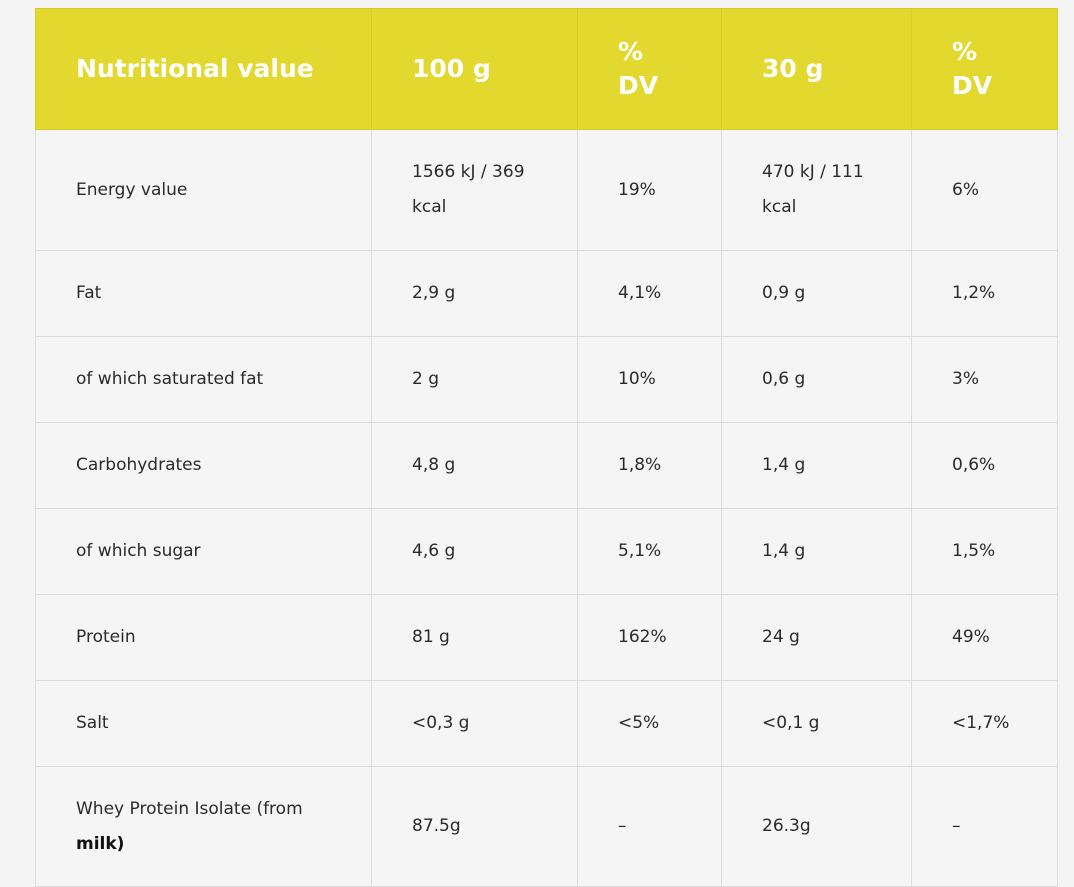 This screenshot has width=1074, height=887. I want to click on cell-text: 5,1%, so click(640, 551).